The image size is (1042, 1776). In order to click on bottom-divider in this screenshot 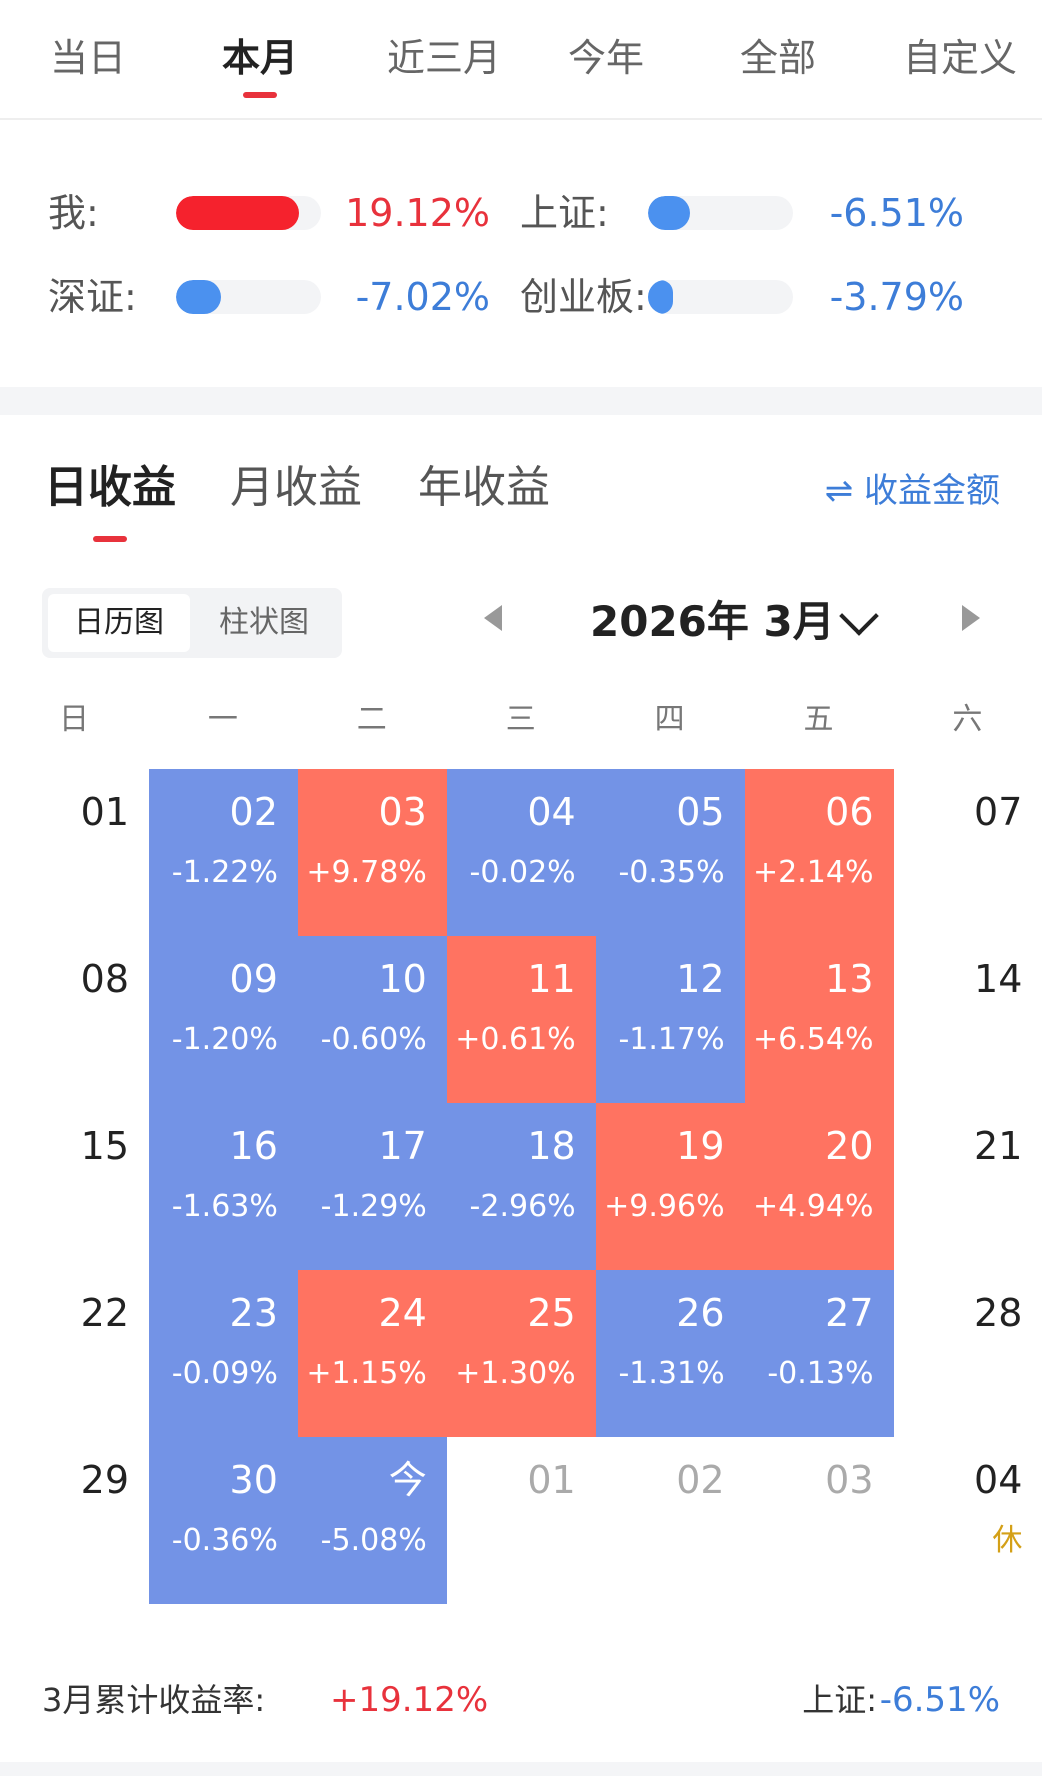, I will do `click(521, 1769)`.